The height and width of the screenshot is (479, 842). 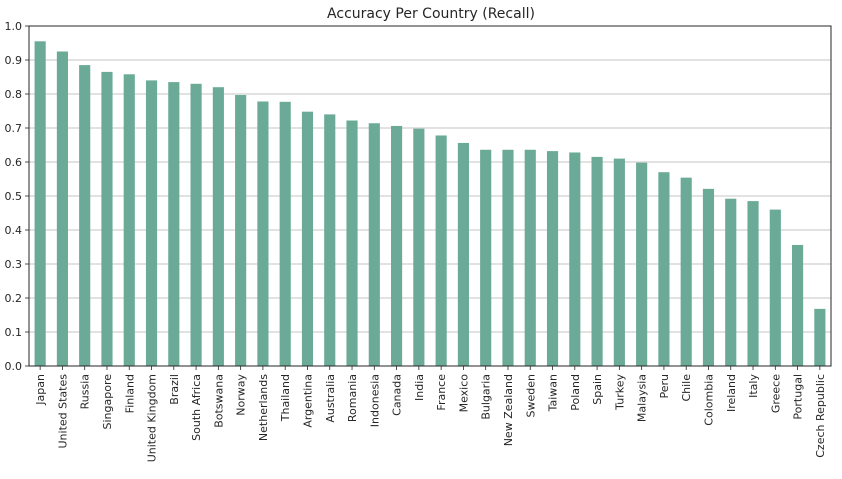 What do you see at coordinates (508, 410) in the screenshot?
I see `x-tick-label: New Zealand` at bounding box center [508, 410].